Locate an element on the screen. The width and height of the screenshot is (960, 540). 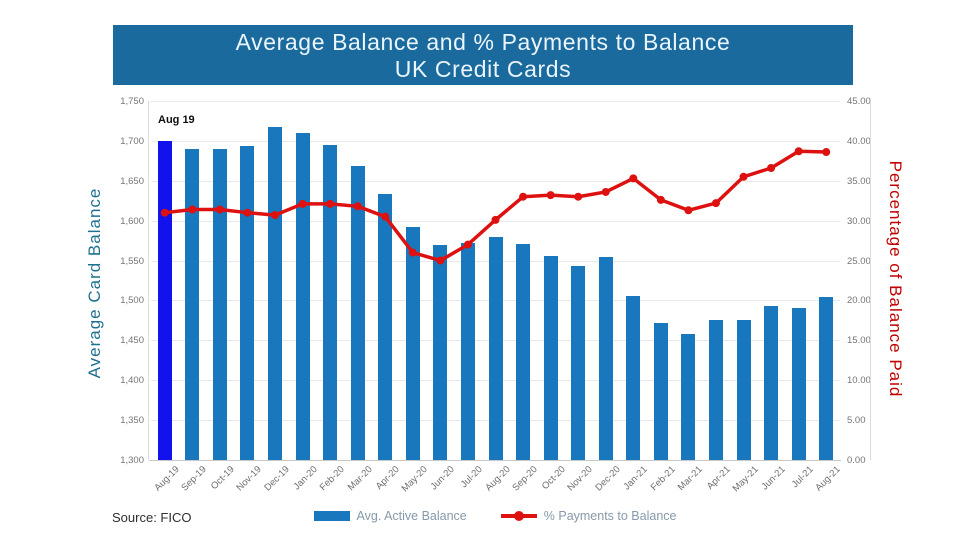
left-axis-tick-label: 1,550 is located at coordinates (132, 261).